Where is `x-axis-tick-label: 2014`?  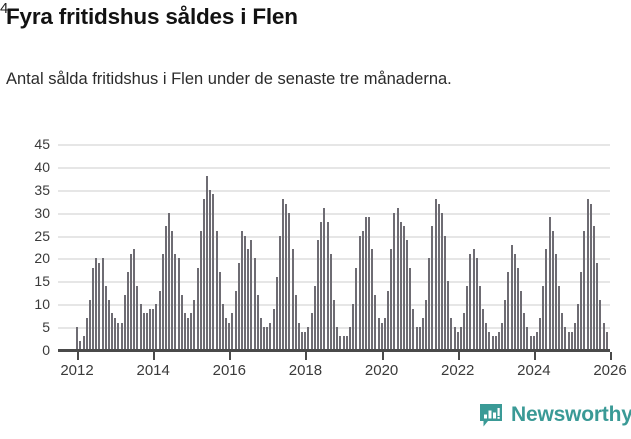
x-axis-tick-label: 2014 is located at coordinates (153, 370).